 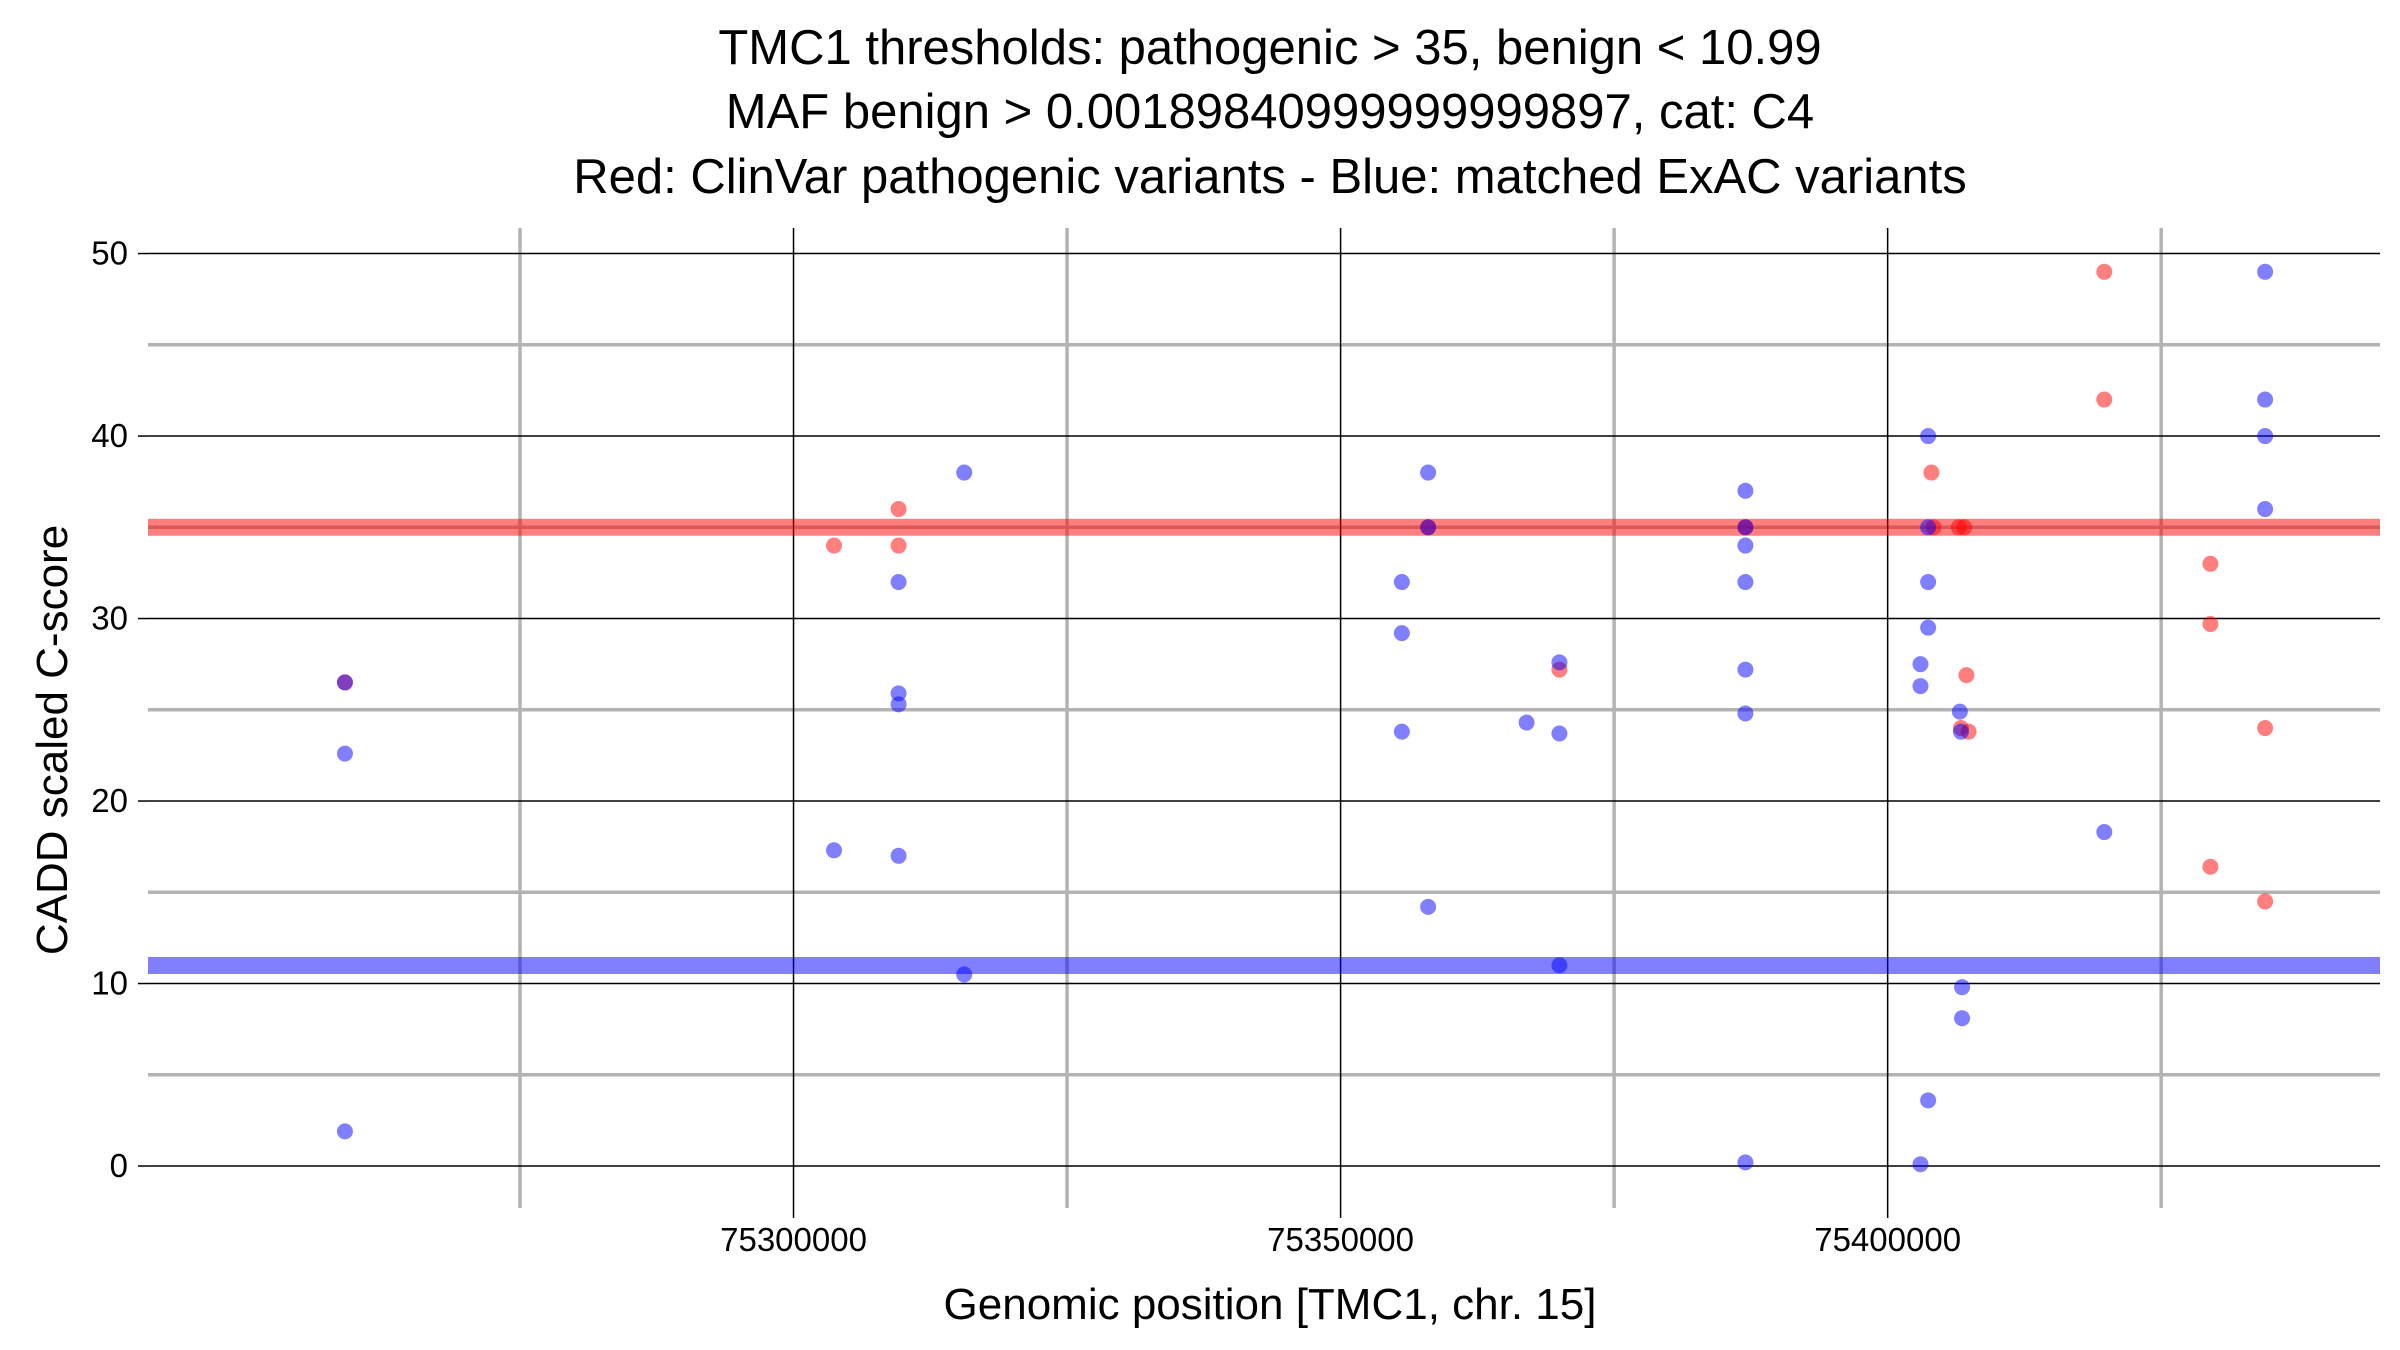 What do you see at coordinates (109, 618) in the screenshot?
I see `y-tick-label: 30` at bounding box center [109, 618].